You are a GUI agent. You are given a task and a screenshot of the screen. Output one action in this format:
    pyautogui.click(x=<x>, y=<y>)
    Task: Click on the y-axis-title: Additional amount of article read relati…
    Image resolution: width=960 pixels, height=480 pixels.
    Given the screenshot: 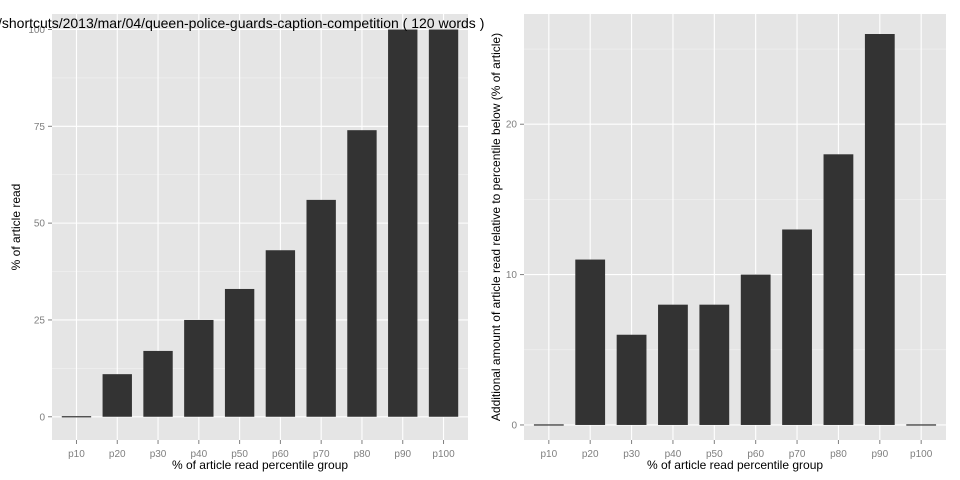 What is the action you would take?
    pyautogui.click(x=496, y=227)
    